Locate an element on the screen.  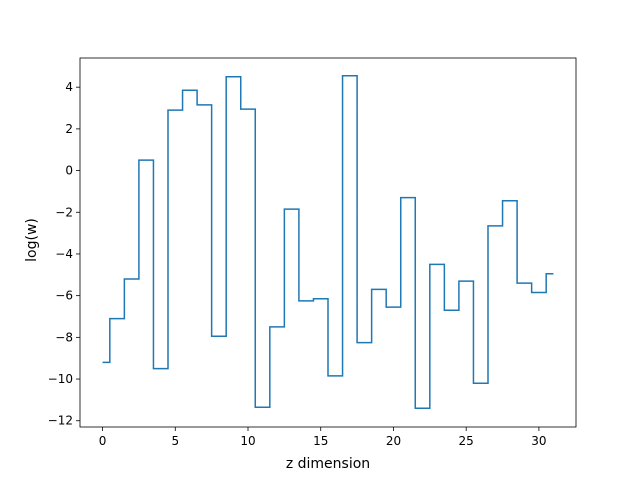
y-tick-label: −10 is located at coordinates (60, 379).